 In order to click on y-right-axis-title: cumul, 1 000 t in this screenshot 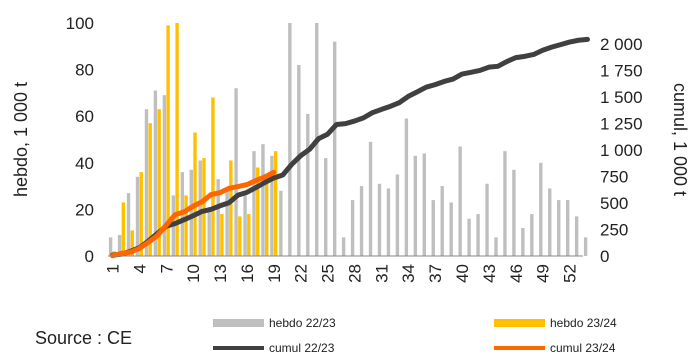, I will do `click(679, 139)`.